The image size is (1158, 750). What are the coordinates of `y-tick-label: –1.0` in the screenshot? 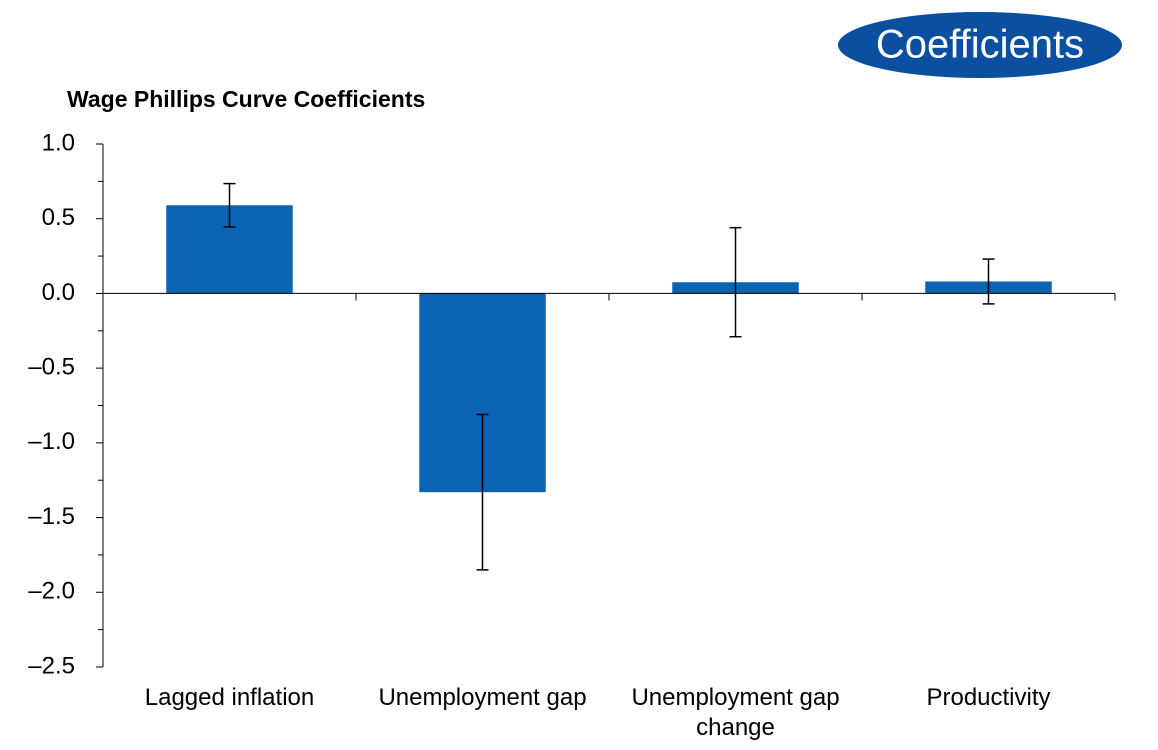 It's located at (51, 441).